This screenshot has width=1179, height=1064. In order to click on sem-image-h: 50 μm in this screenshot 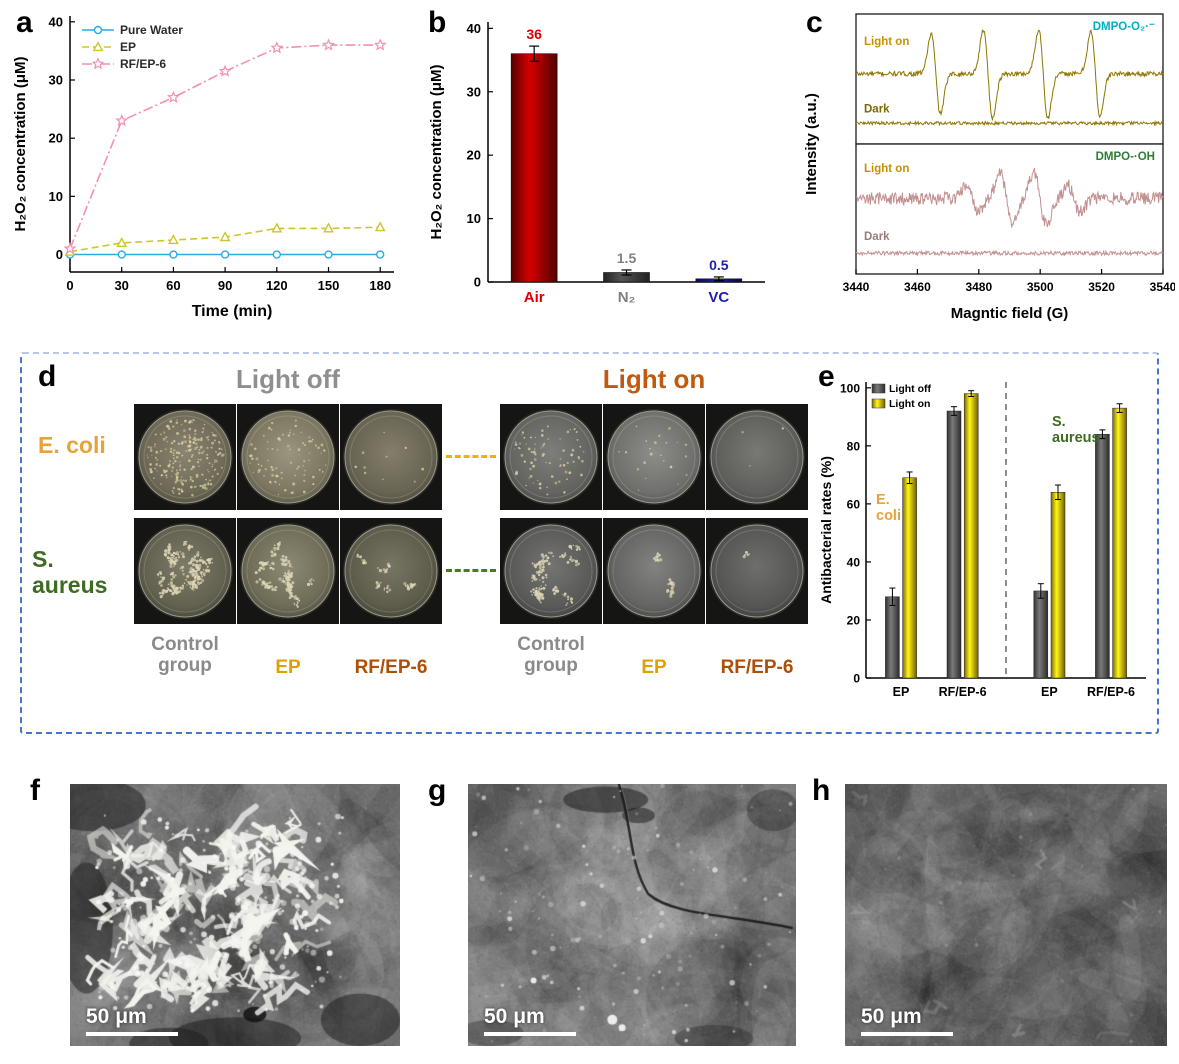, I will do `click(1006, 915)`.